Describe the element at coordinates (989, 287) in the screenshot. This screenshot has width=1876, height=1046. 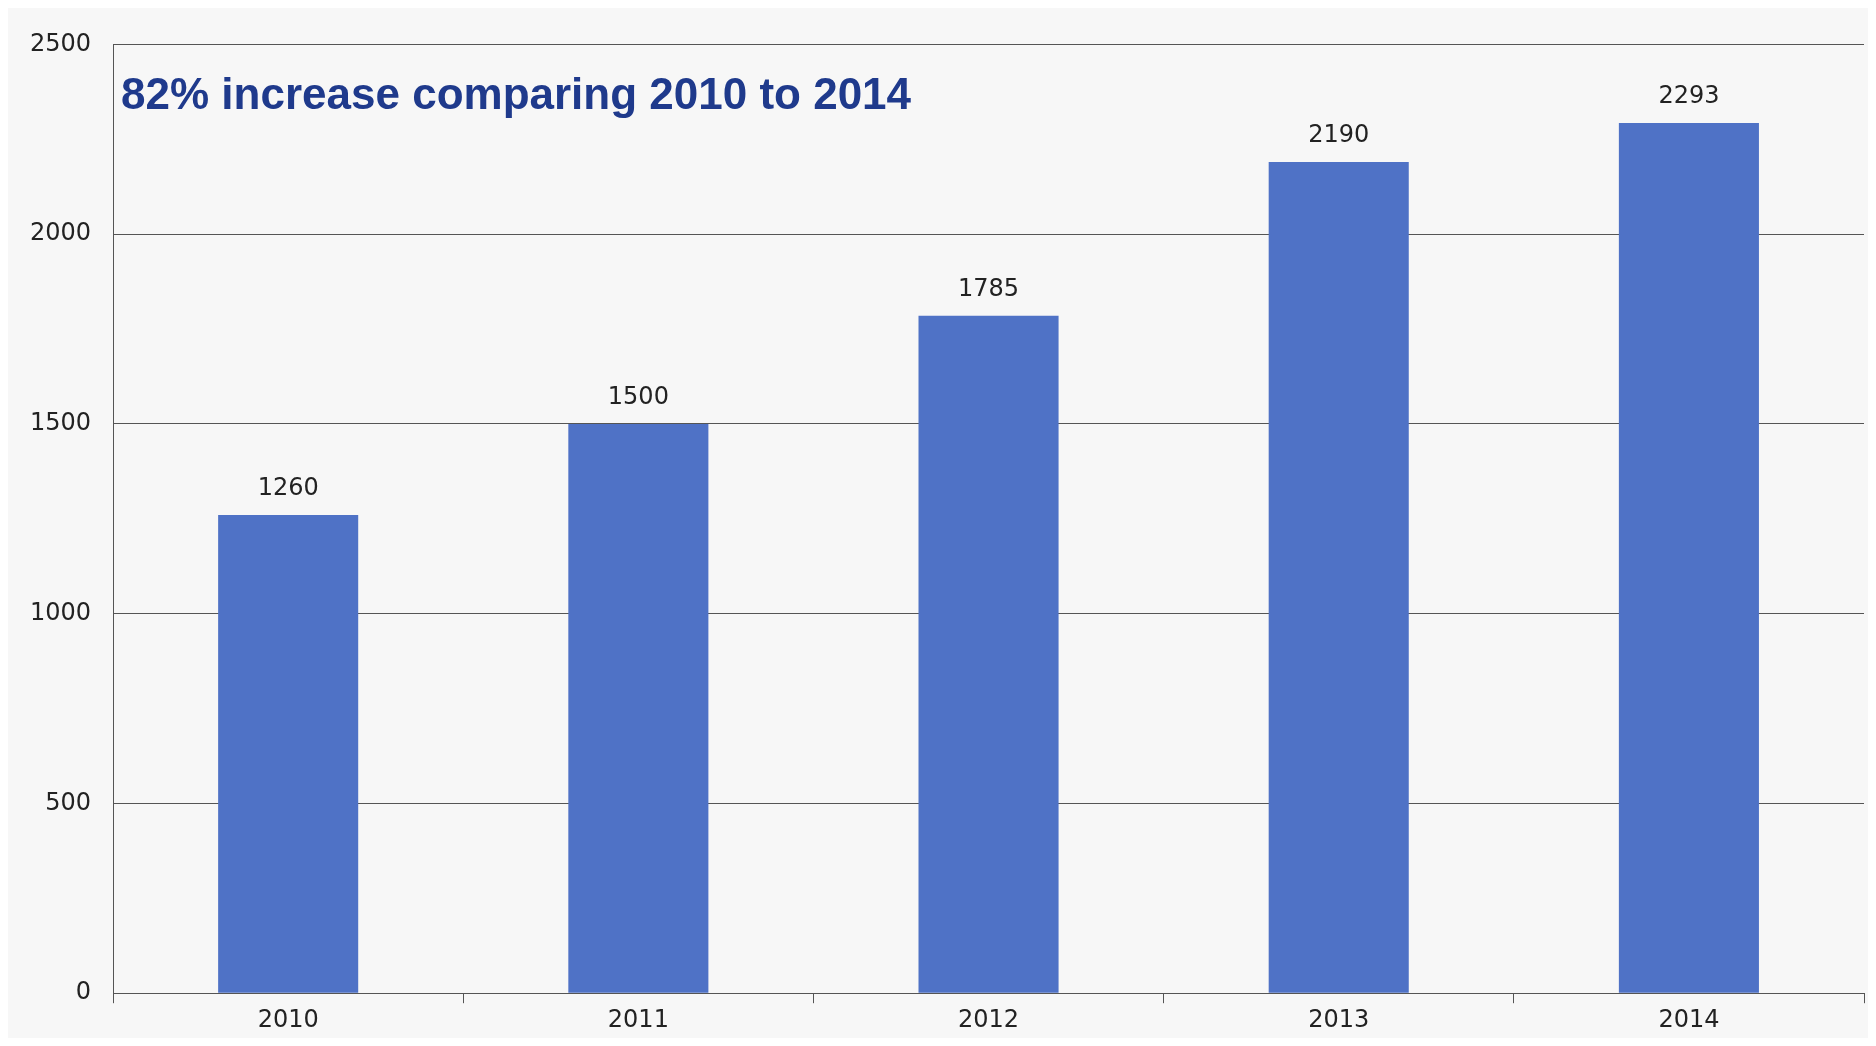
I see `data-label: 1785` at that location.